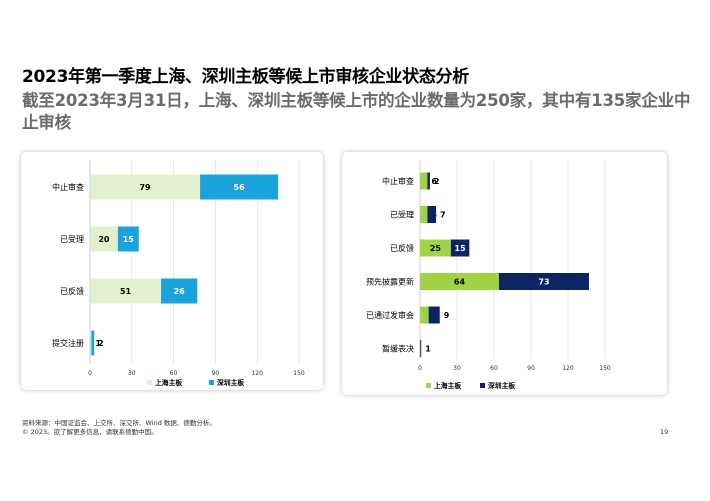 The image size is (710, 501). Describe the element at coordinates (68, 343) in the screenshot. I see `category-label: 提交注册` at that location.